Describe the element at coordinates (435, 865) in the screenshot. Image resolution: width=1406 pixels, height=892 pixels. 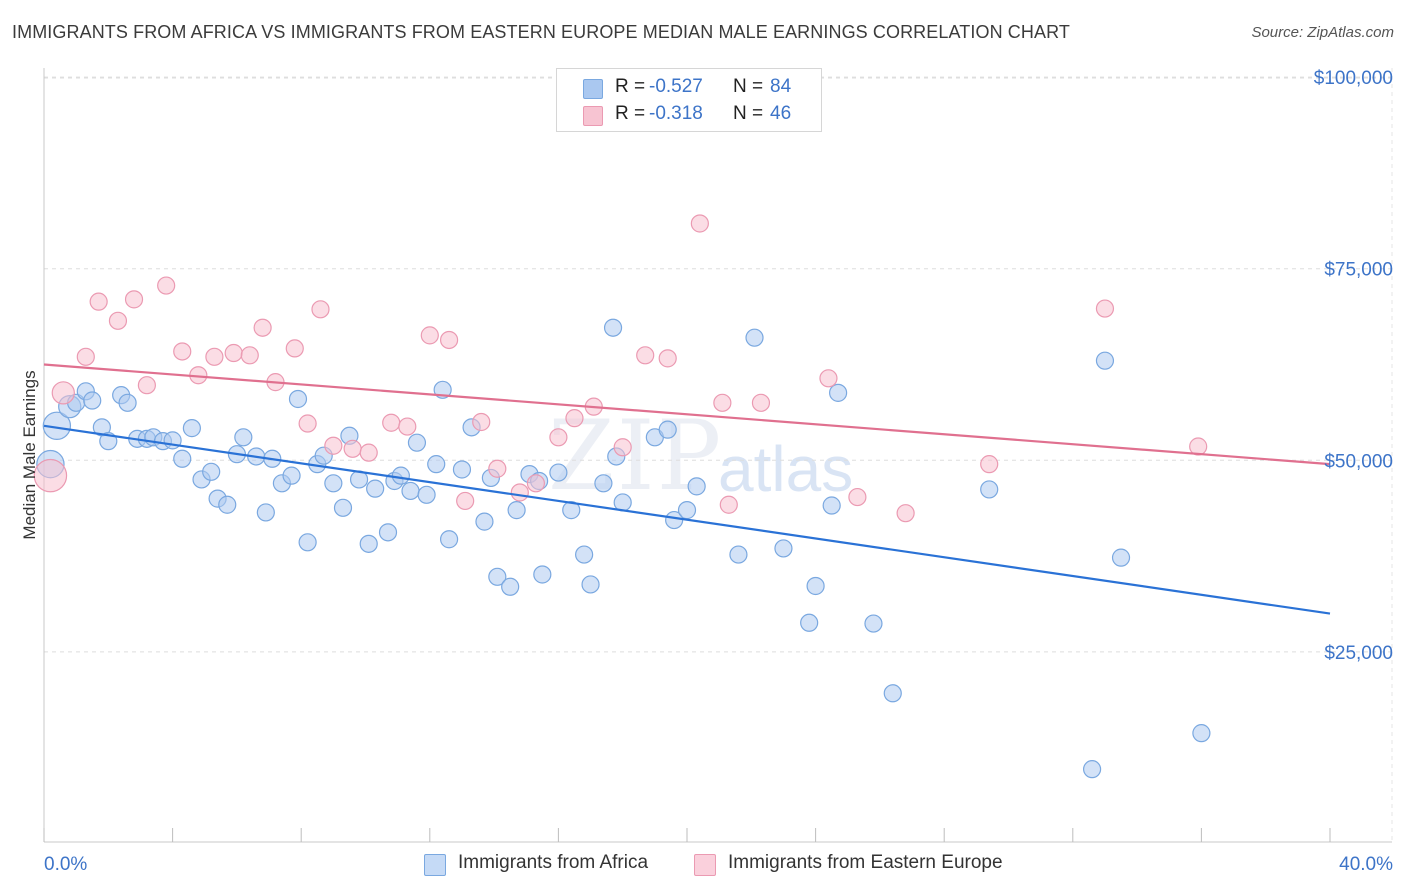
I see `bottom-legend-swatch-africa` at that location.